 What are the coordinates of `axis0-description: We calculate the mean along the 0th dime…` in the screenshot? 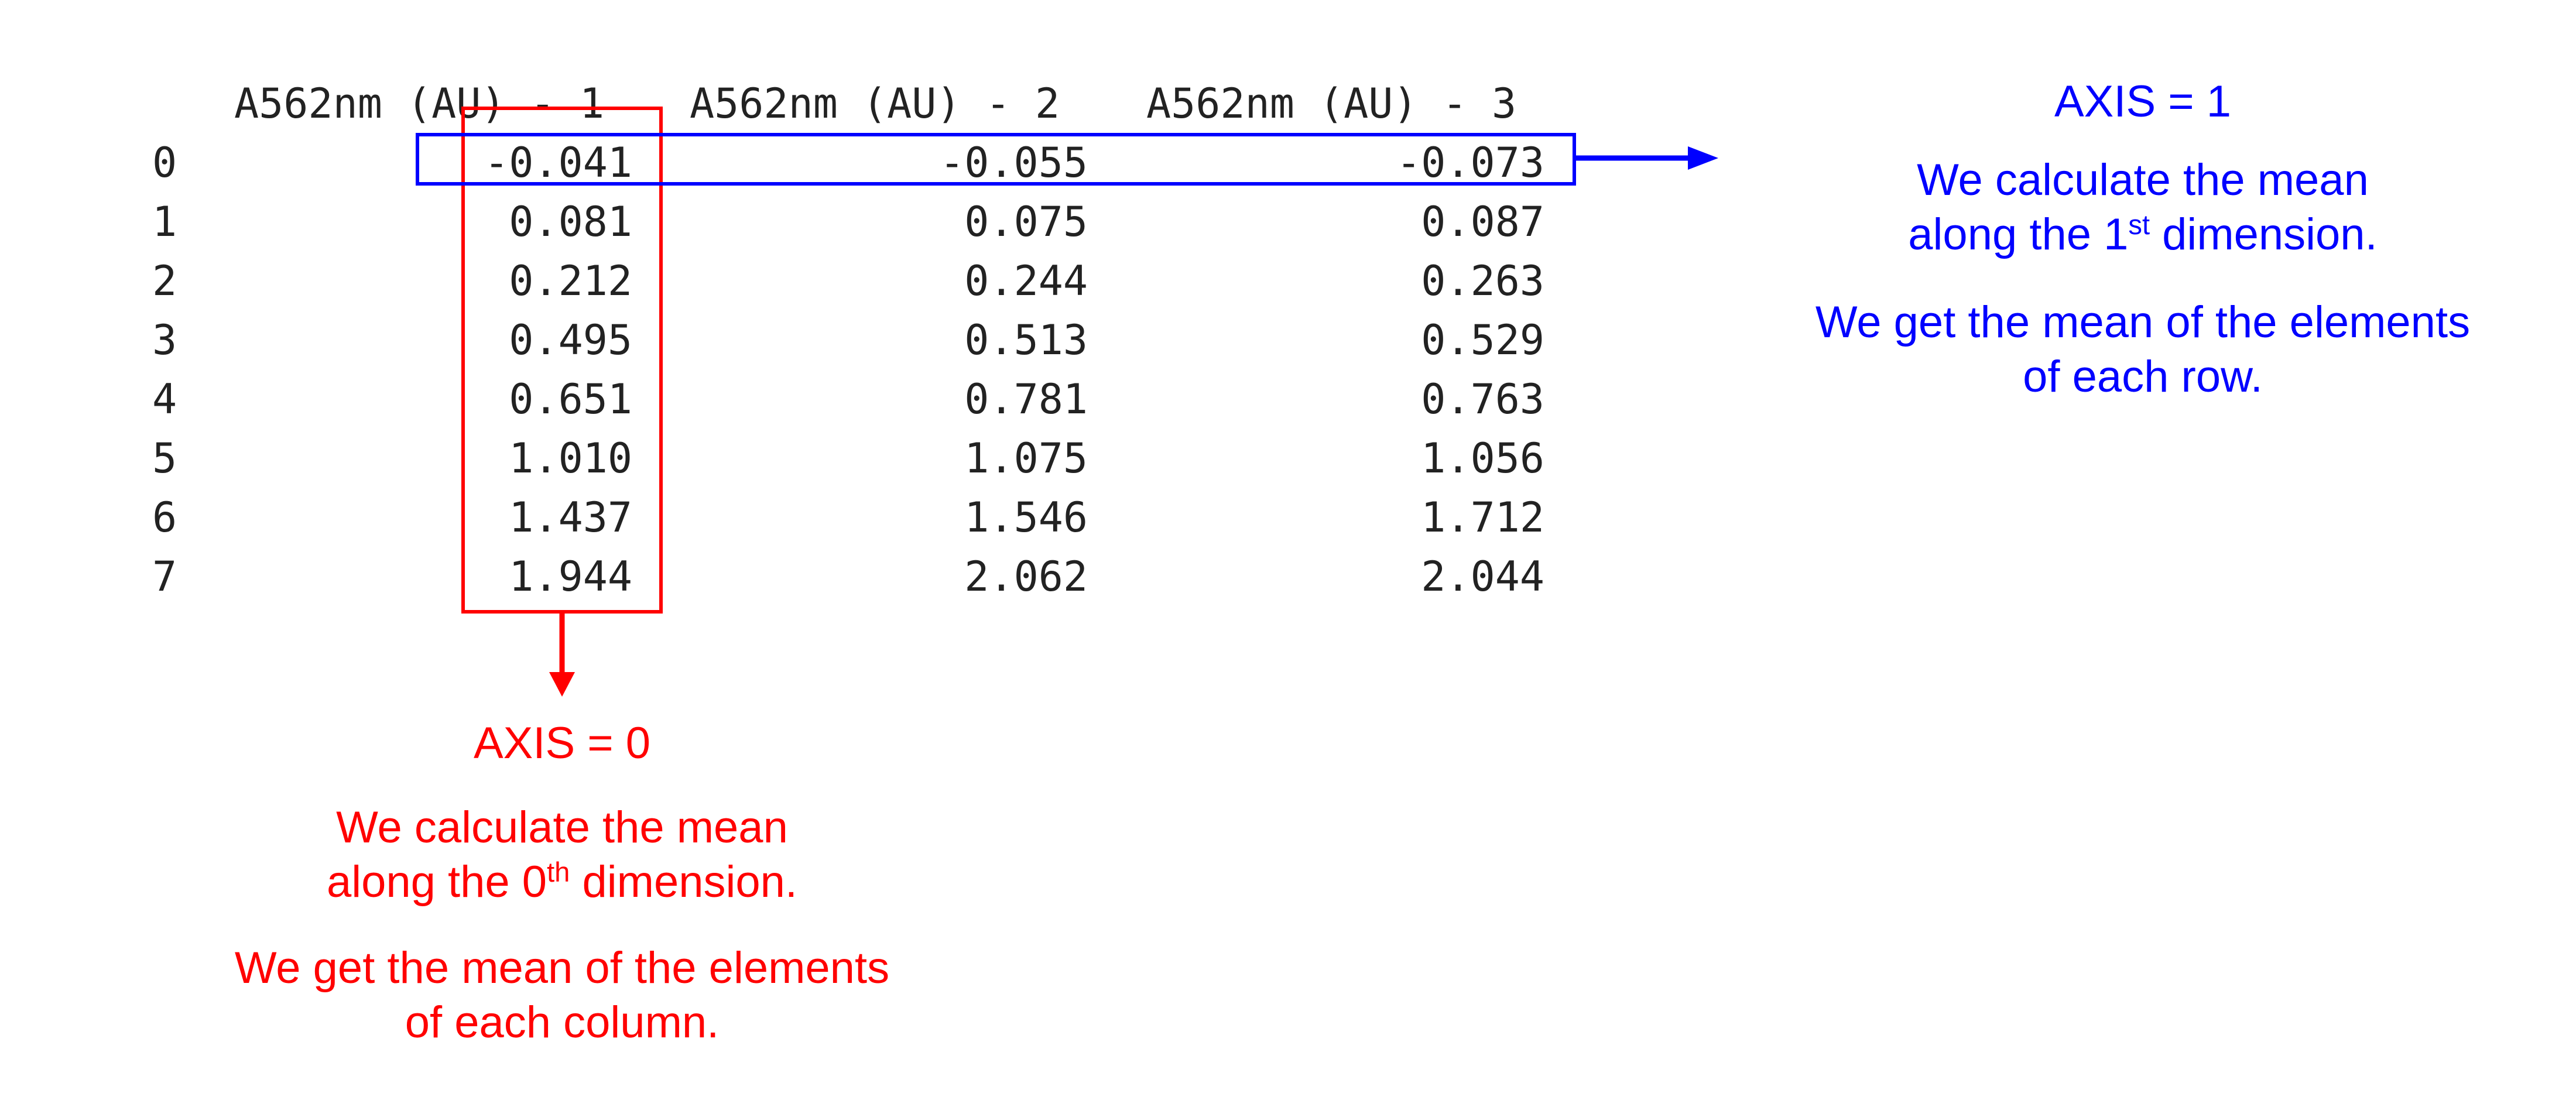 It's located at (562, 855).